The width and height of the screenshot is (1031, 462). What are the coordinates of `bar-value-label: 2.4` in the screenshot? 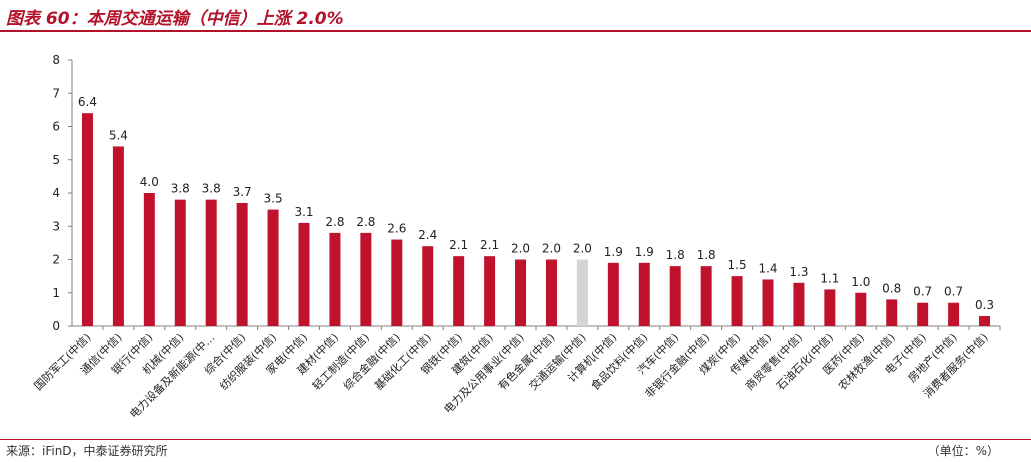 It's located at (427, 235).